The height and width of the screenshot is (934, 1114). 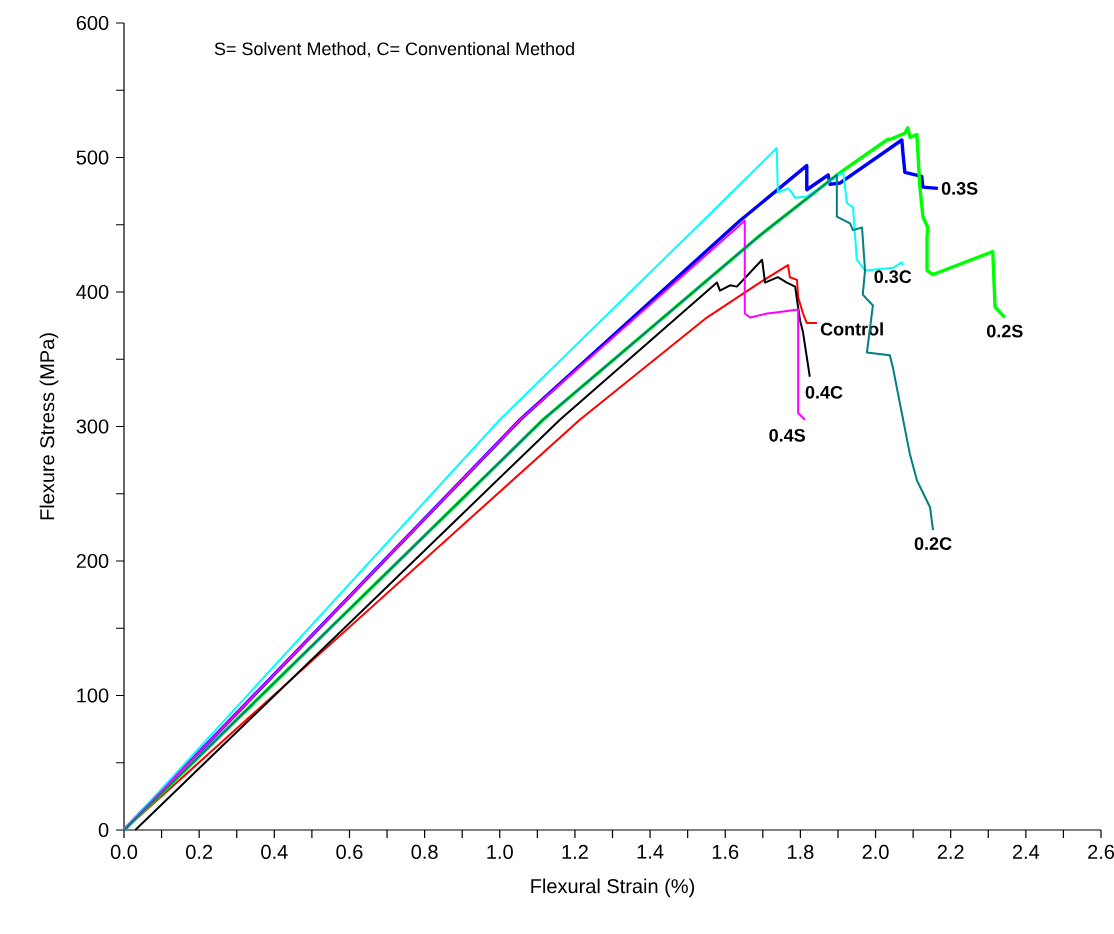 I want to click on x-axis-title: Flexural Strain (%), so click(x=613, y=888).